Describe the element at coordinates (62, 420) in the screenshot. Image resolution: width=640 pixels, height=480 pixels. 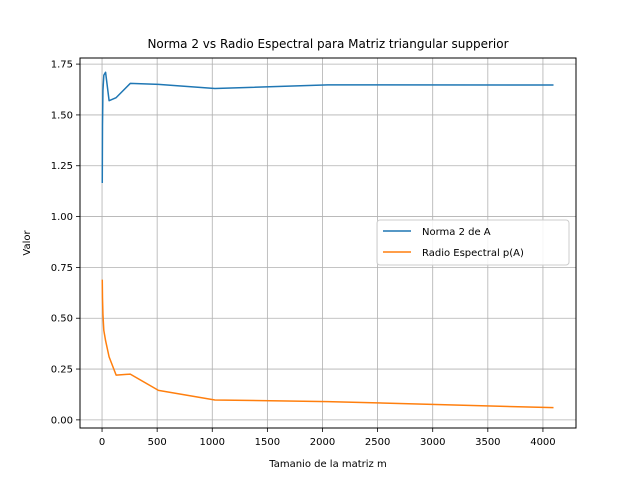
I see `y-tick-label: 0.00` at that location.